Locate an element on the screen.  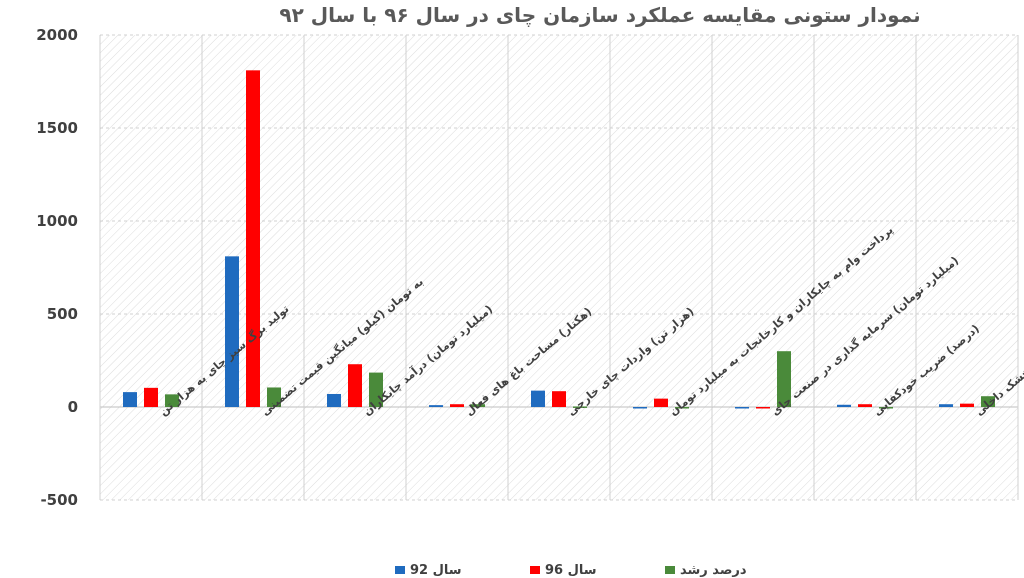
y-tick-label: 2000 is located at coordinates (57, 35).